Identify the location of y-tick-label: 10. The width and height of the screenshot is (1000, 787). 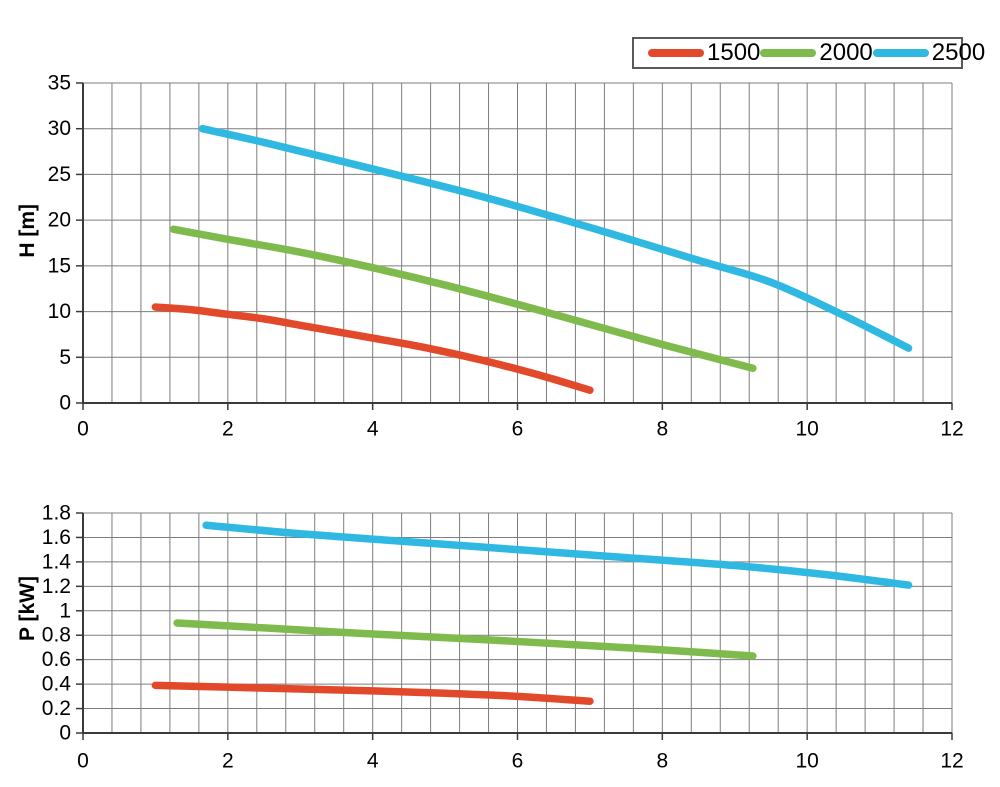
(59, 311).